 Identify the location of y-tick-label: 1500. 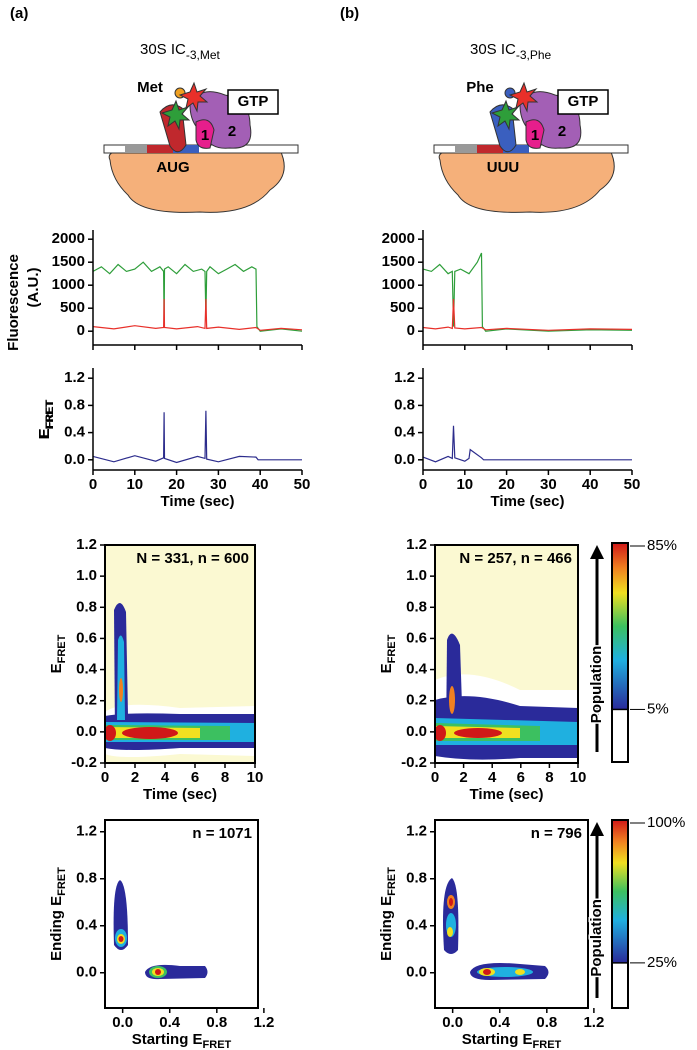
(68, 261).